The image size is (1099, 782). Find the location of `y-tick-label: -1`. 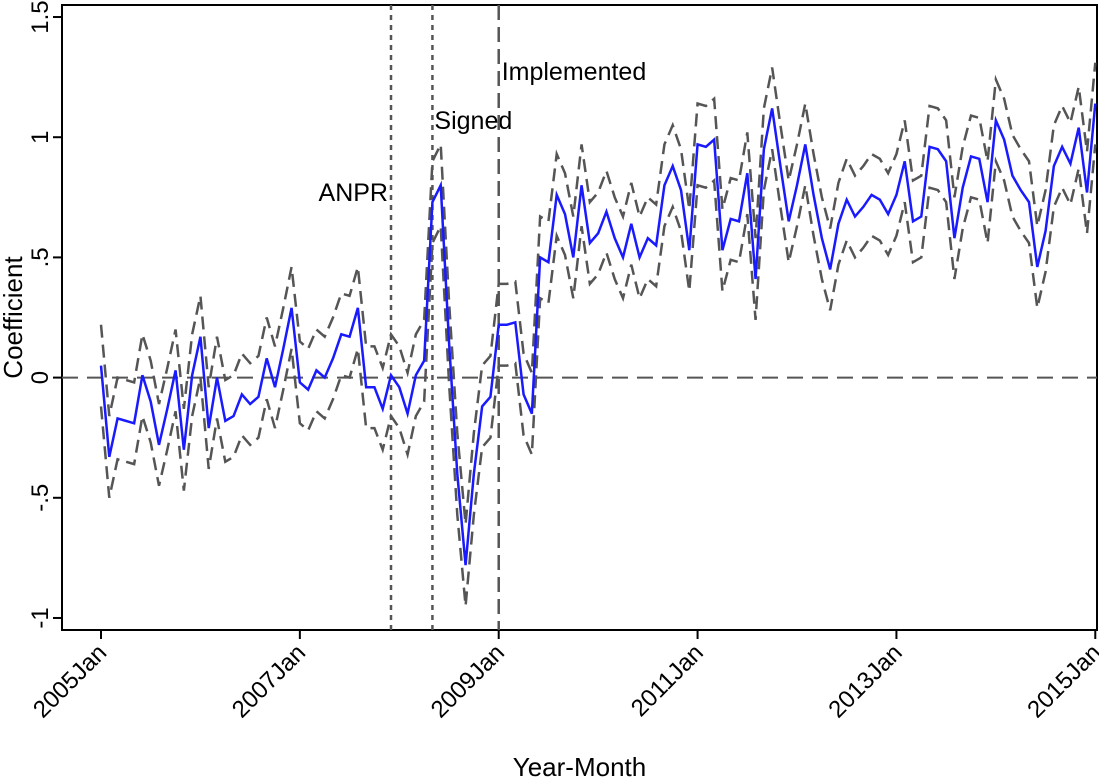

y-tick-label: -1 is located at coordinates (40, 617).